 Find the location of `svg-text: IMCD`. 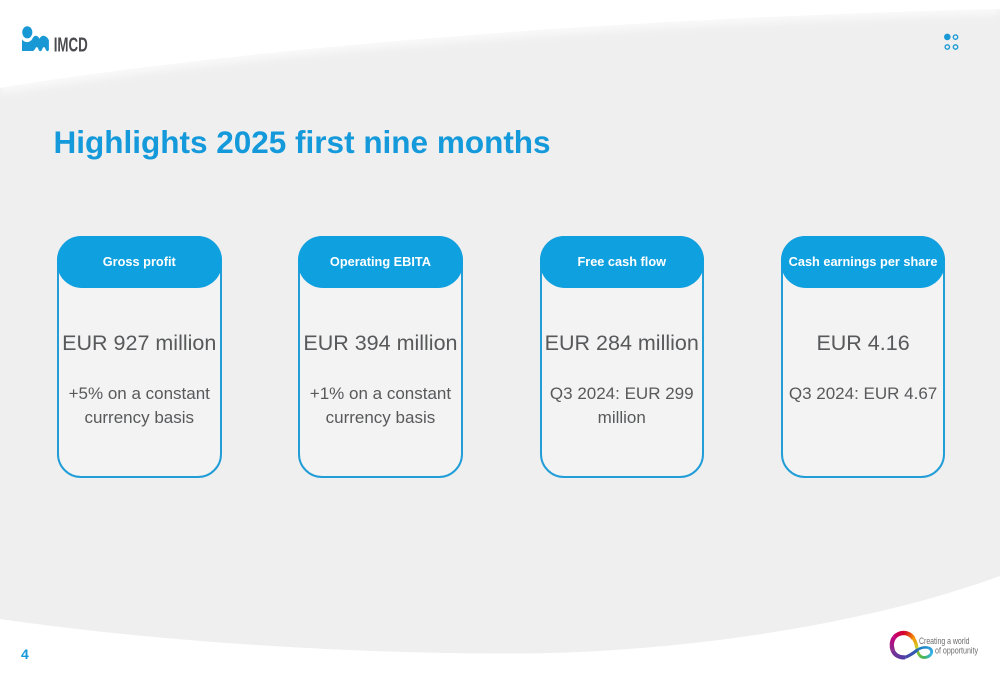

svg-text: IMCD is located at coordinates (71, 44).